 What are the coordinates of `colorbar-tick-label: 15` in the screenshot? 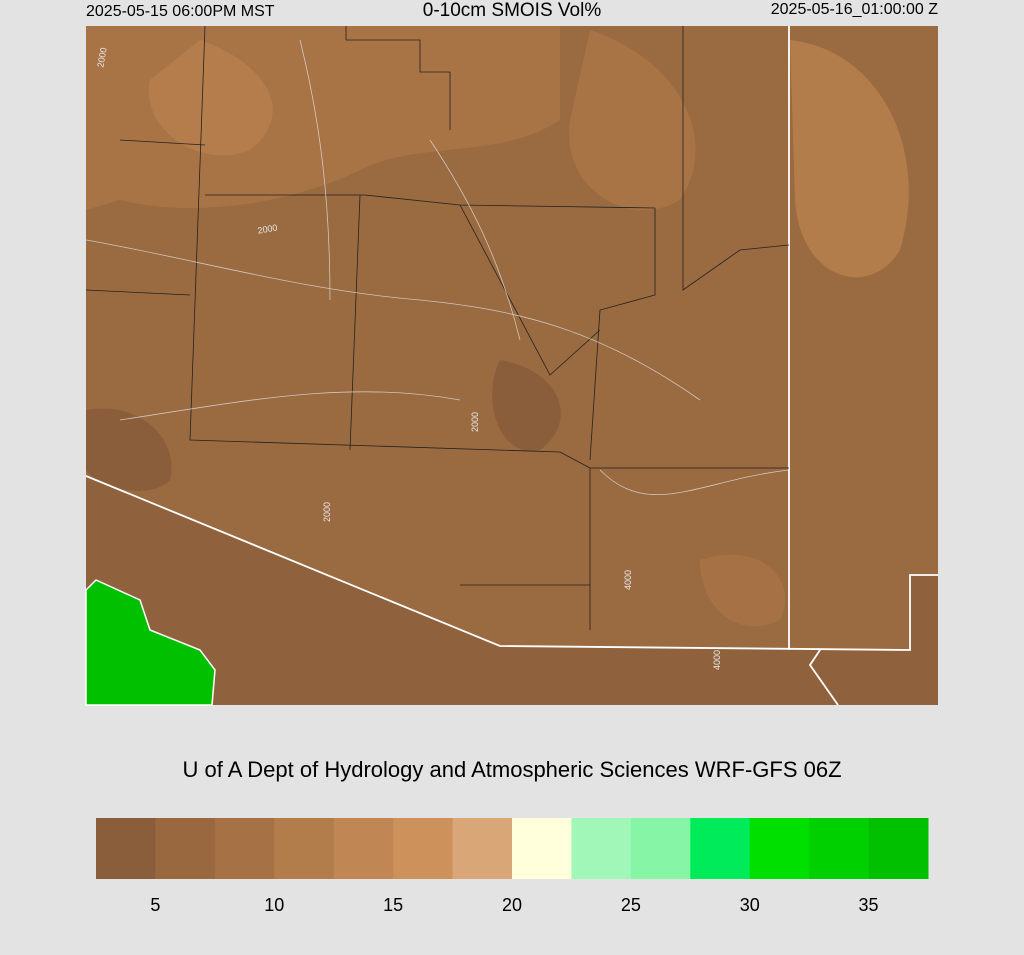 It's located at (393, 905).